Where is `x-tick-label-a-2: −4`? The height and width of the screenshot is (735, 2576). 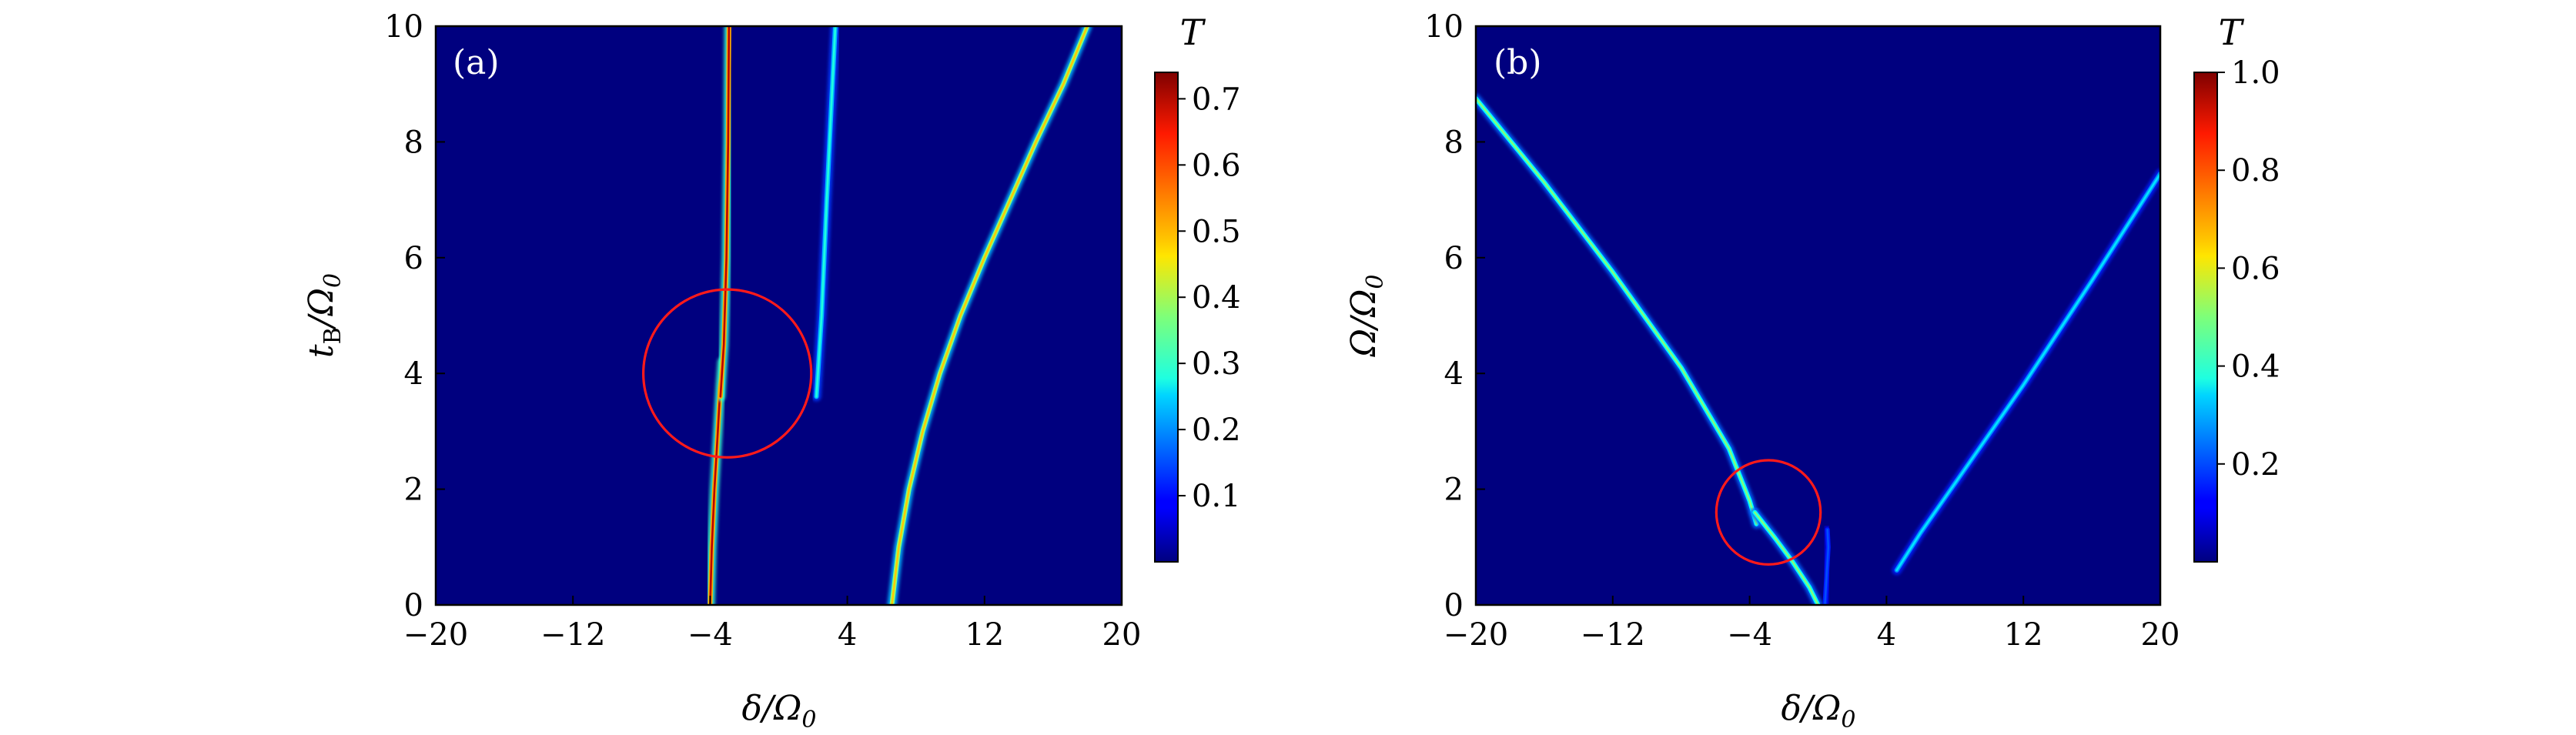 x-tick-label-a-2: −4 is located at coordinates (710, 635).